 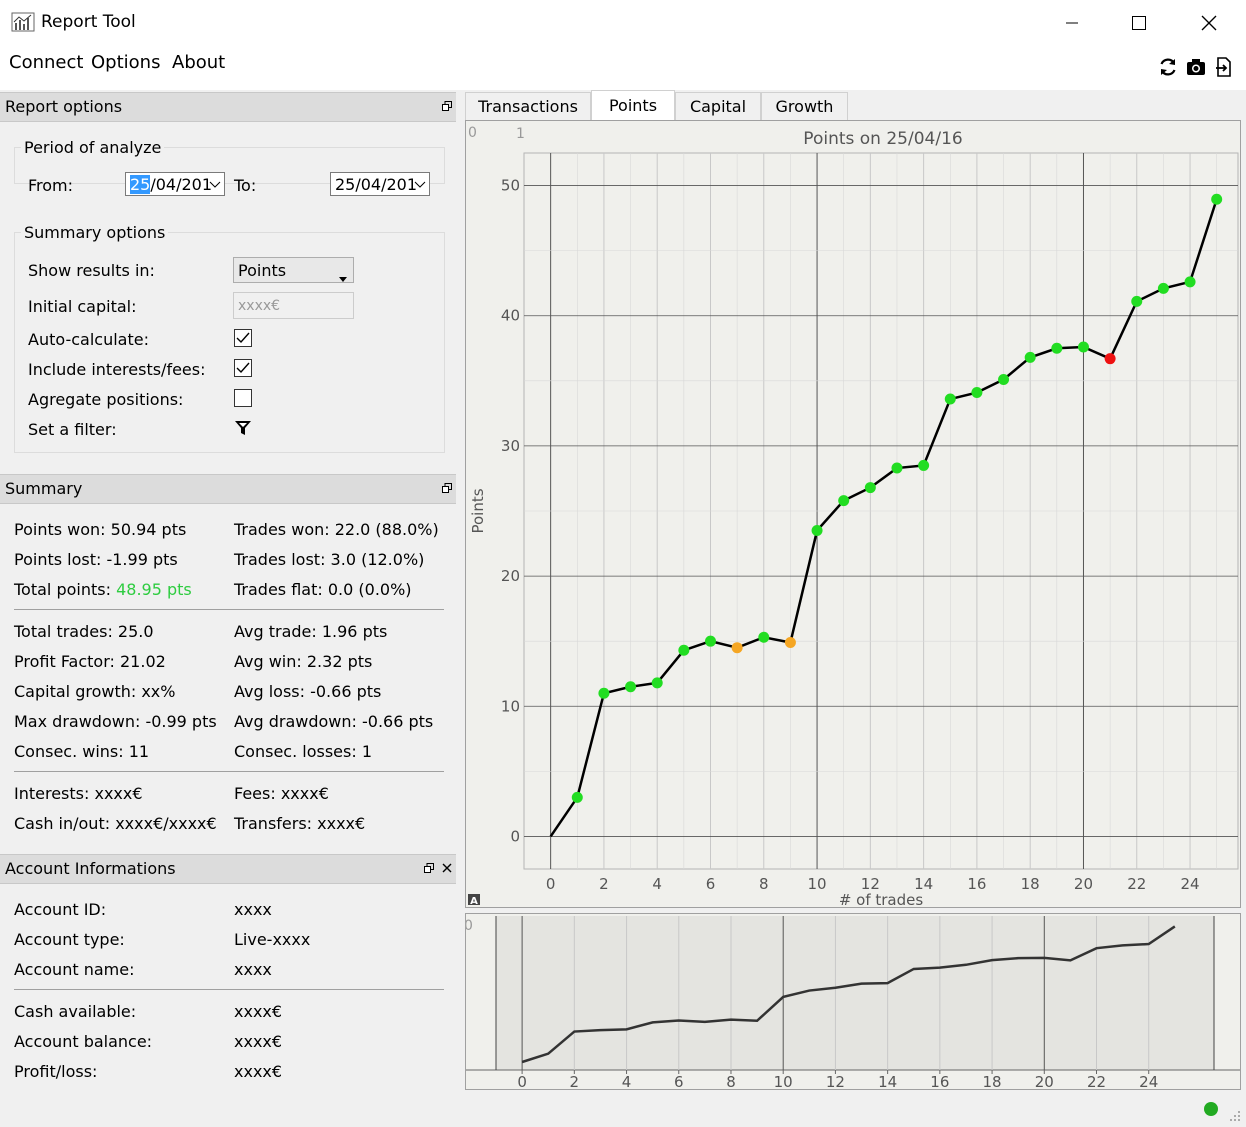 I want to click on avg-trade: Avg trade: 1.96 pts, so click(x=311, y=631).